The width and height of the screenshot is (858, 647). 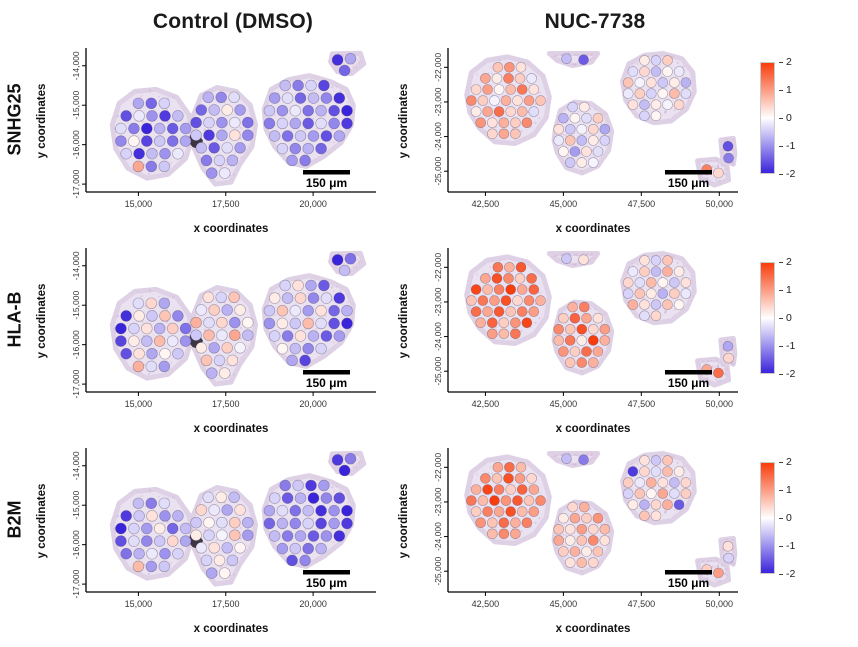 I want to click on colorbar-tick: 1, so click(x=785, y=490).